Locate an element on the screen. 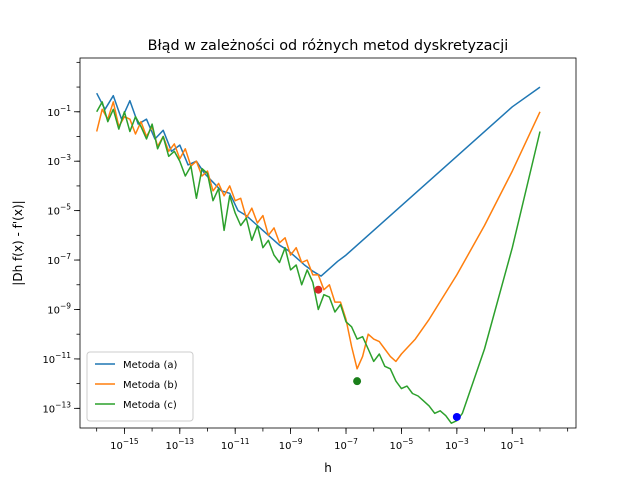 Image resolution: width=640 pixels, height=480 pixels. y-tick-label: 10⁻¹³ is located at coordinates (56, 407).